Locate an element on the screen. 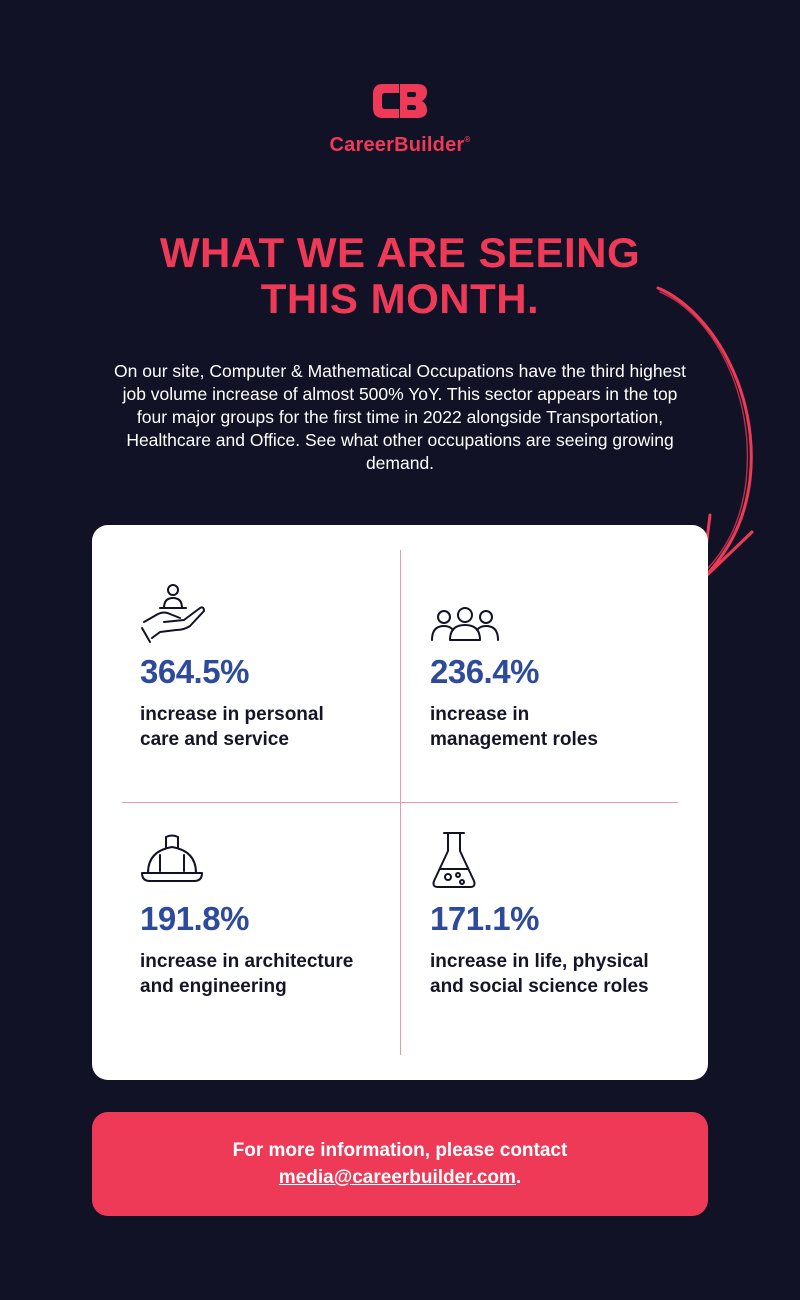 This screenshot has height=1300, width=800. stat-management: 236.4% increase in management roles is located at coordinates (555, 666).